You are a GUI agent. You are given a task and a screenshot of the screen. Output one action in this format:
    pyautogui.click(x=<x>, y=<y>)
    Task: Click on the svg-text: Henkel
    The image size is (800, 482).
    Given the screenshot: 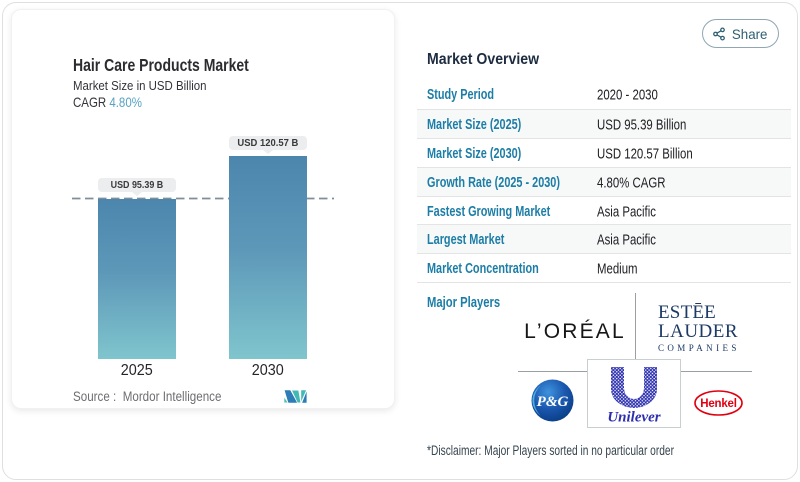 What is the action you would take?
    pyautogui.click(x=718, y=404)
    